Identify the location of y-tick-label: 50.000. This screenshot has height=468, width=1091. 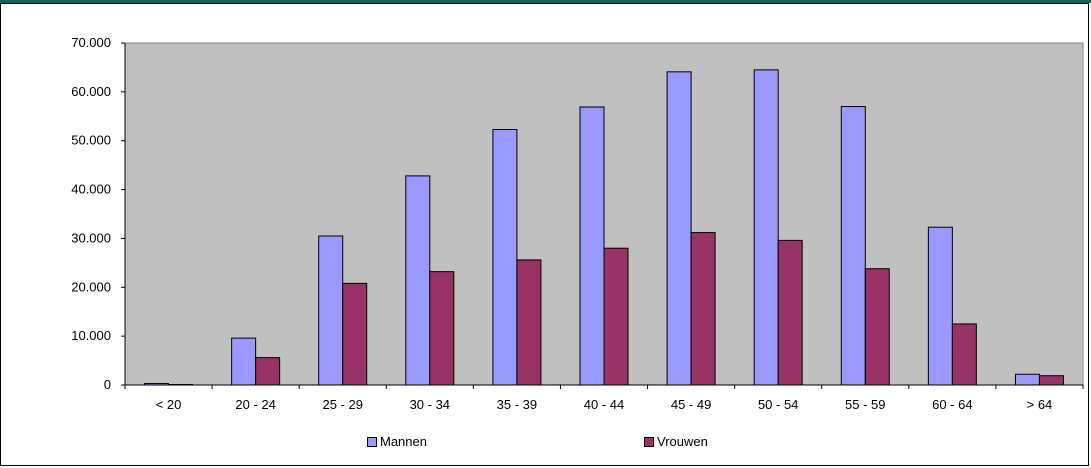
(91, 140).